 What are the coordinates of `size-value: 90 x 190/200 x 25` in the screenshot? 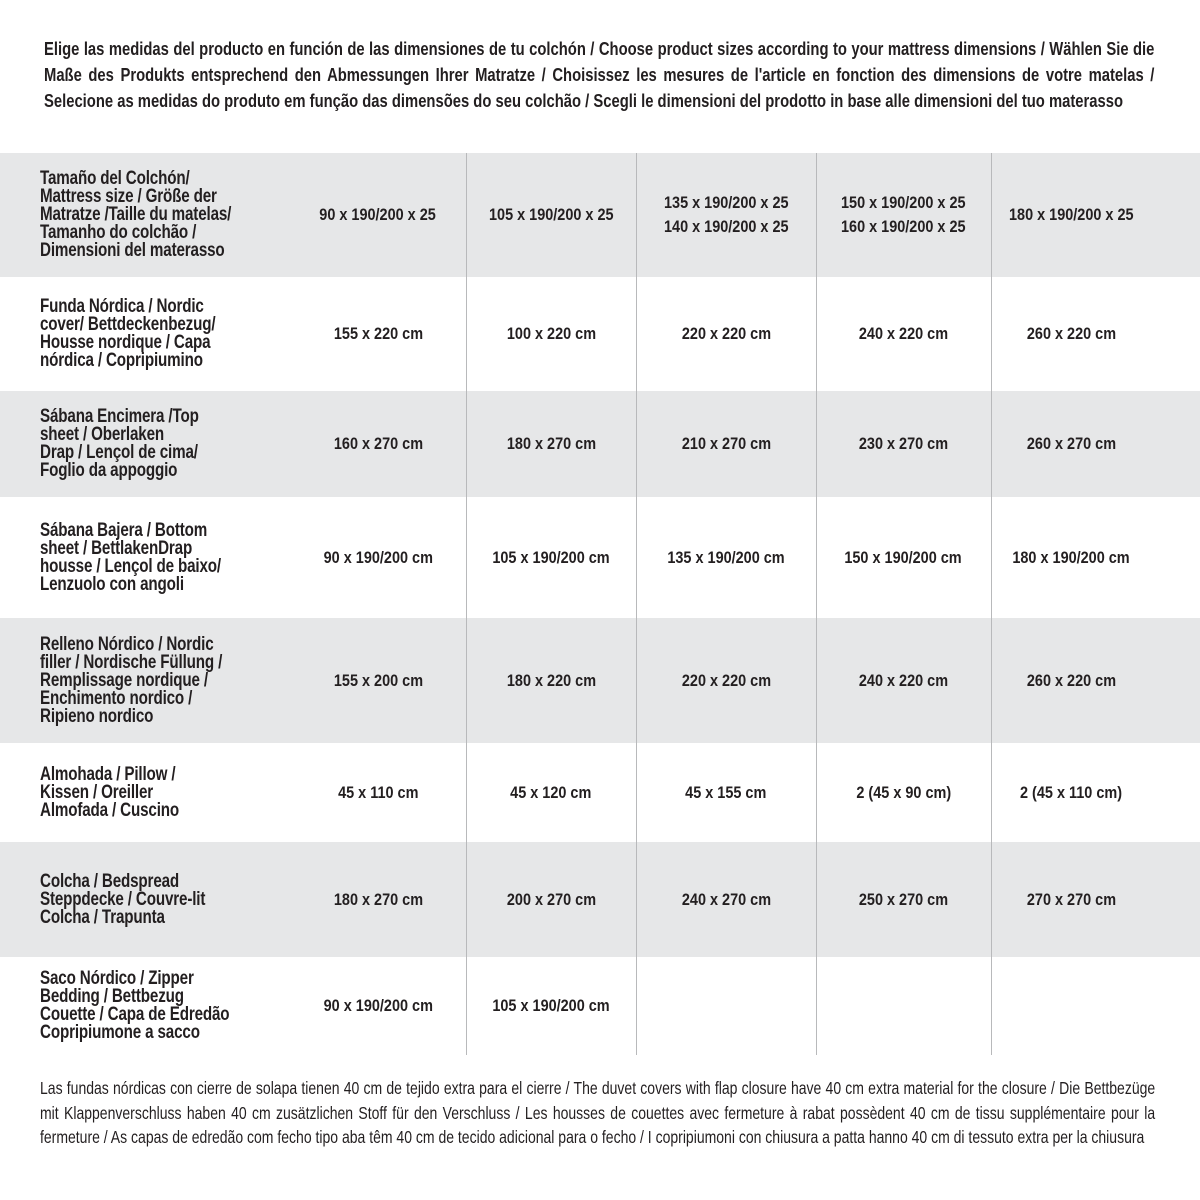 It's located at (378, 214).